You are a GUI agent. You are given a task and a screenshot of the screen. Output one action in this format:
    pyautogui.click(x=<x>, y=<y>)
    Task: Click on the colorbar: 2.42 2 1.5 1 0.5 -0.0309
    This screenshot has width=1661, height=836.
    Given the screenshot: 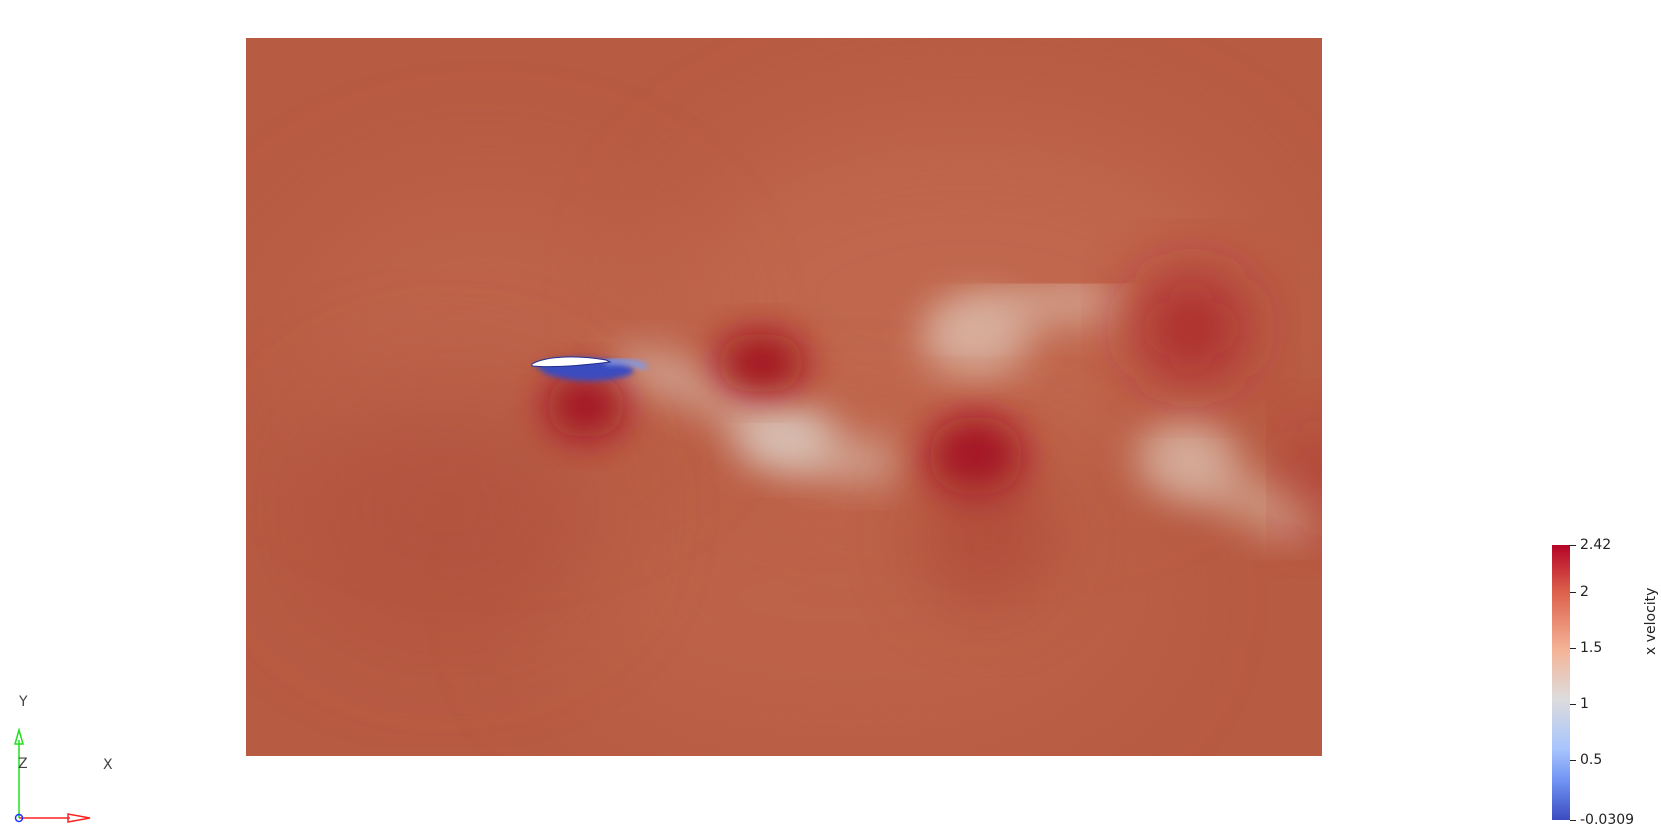 What is the action you would take?
    pyautogui.click(x=1593, y=682)
    